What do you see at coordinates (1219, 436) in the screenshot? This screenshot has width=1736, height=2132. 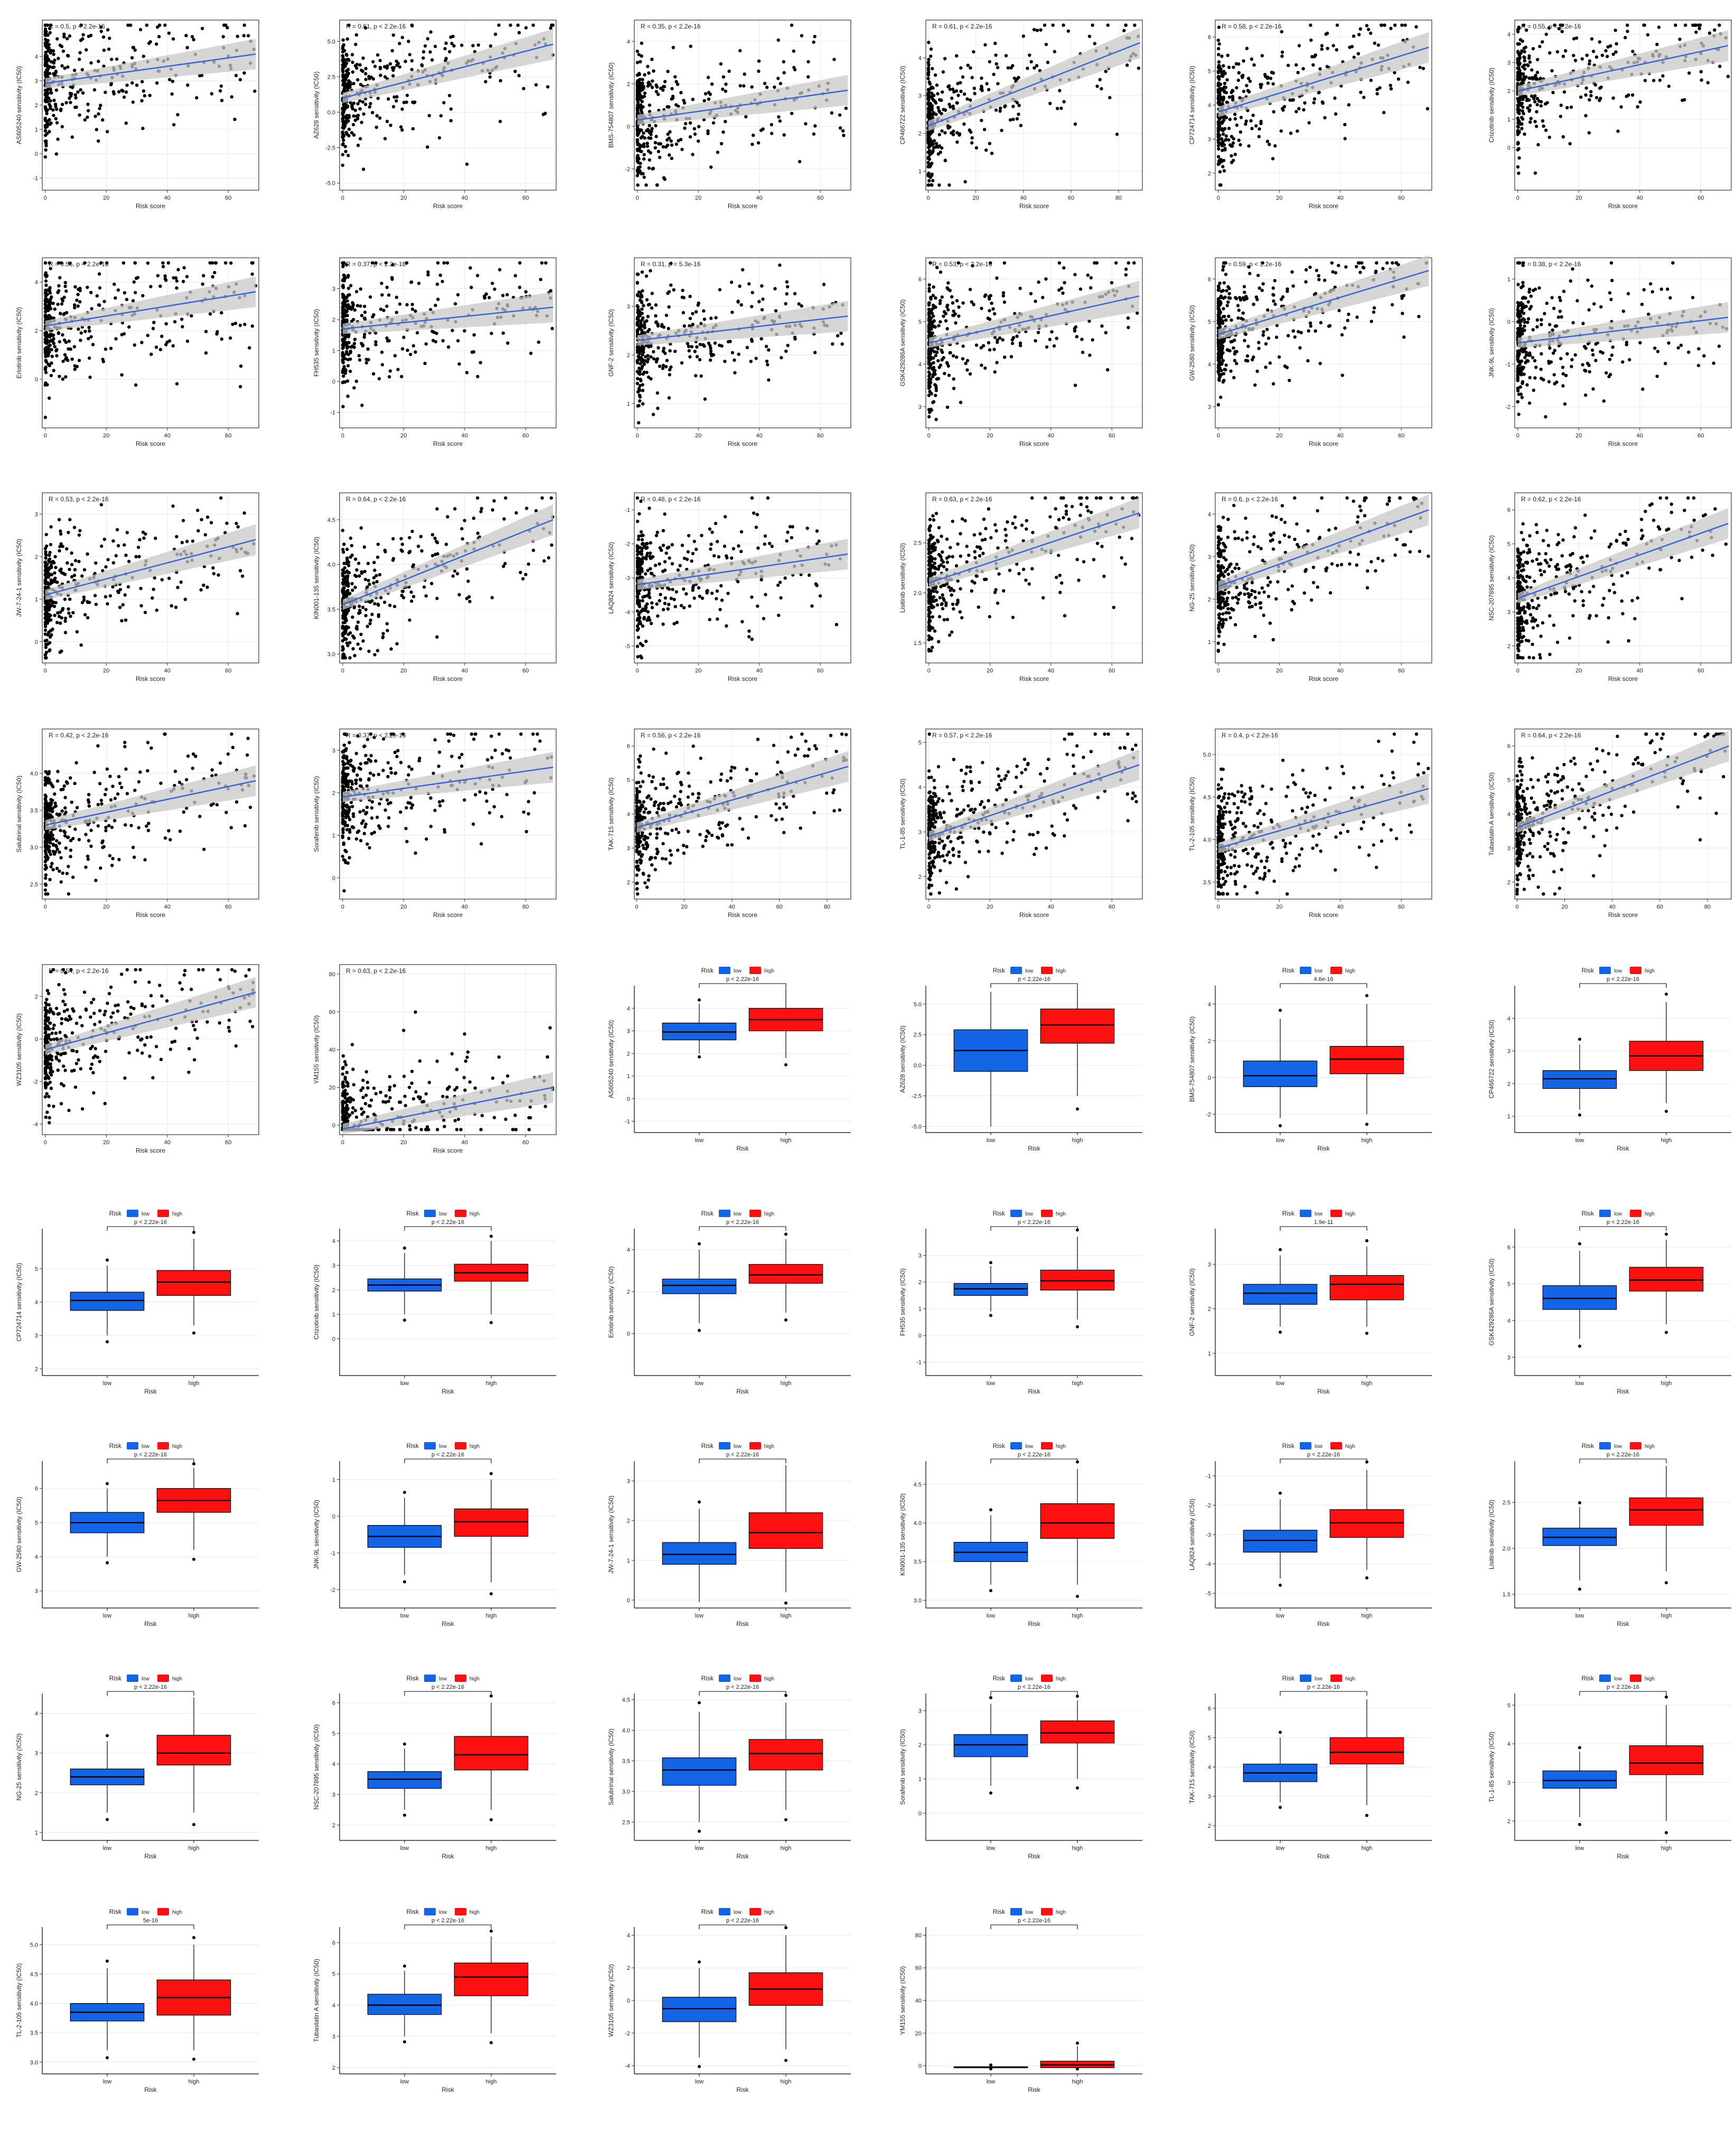 I see `x-tick-label: 0` at bounding box center [1219, 436].